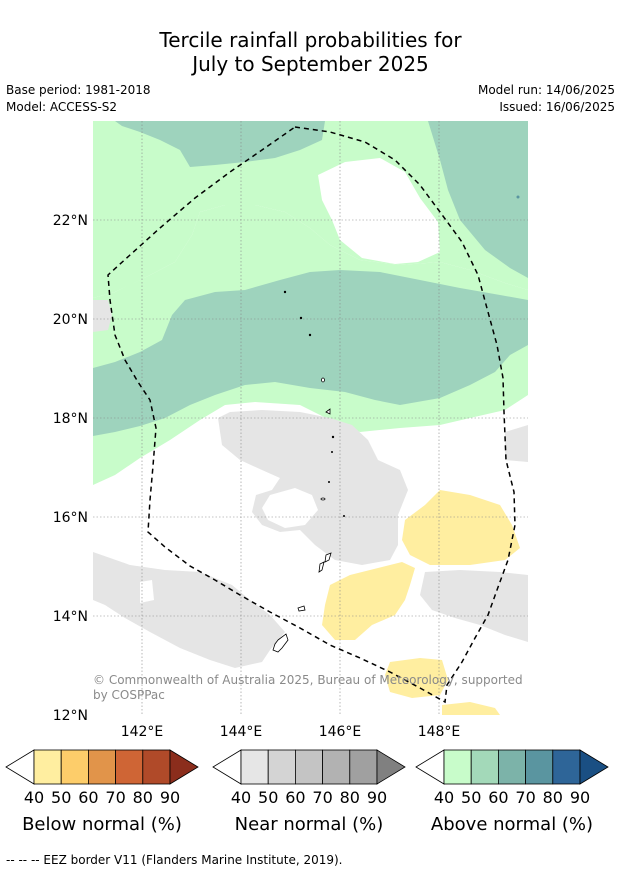 Image resolution: width=621 pixels, height=873 pixels. Describe the element at coordinates (241, 732) in the screenshot. I see `lon-label-144e: 144°E` at that location.